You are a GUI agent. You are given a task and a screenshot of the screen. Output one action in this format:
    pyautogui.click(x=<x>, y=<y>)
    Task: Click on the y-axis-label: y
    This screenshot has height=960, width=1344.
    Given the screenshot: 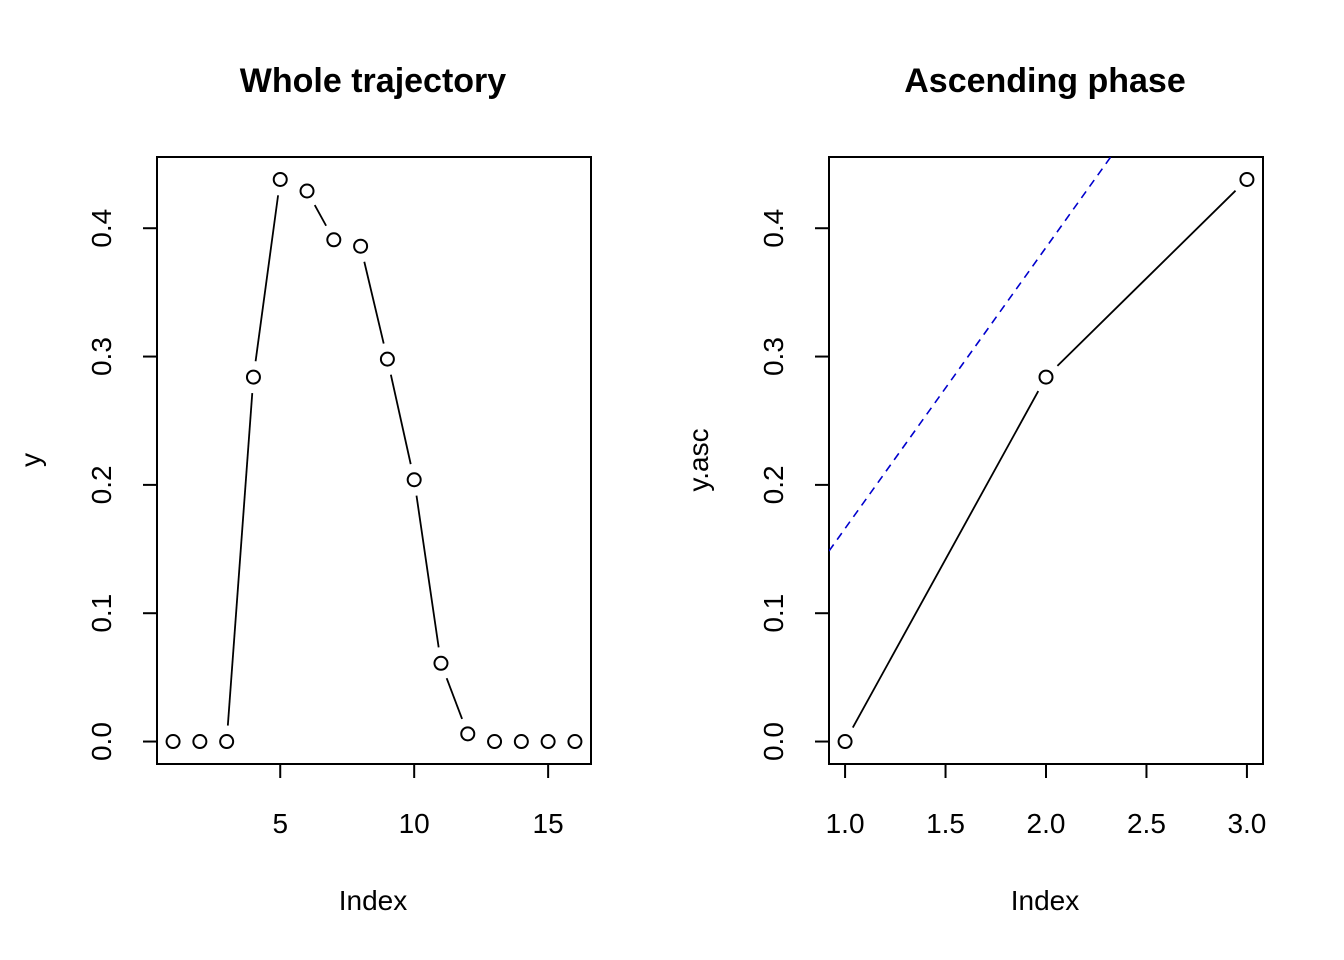 What is the action you would take?
    pyautogui.click(x=30, y=460)
    